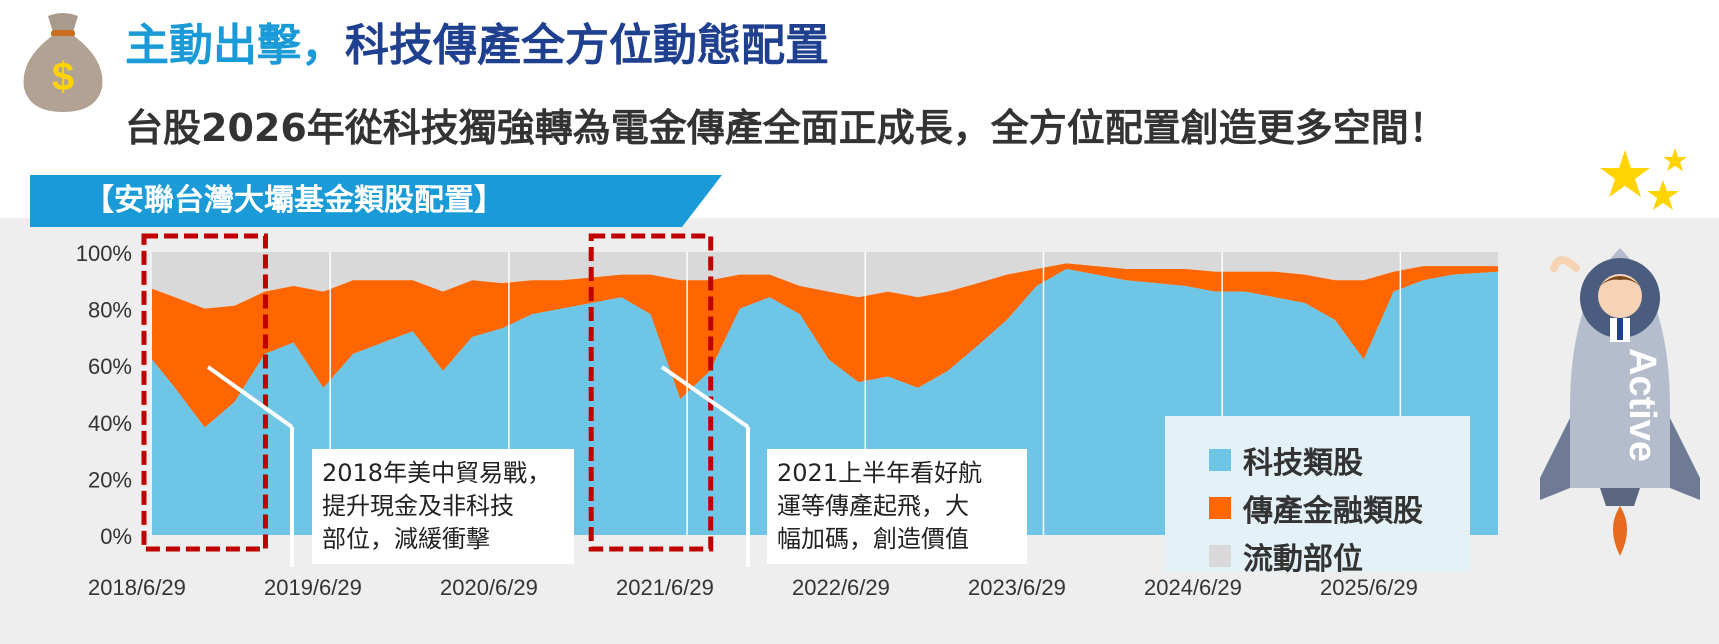 The height and width of the screenshot is (644, 1719). I want to click on legend-item-tech: 科技類股, so click(1286, 460).